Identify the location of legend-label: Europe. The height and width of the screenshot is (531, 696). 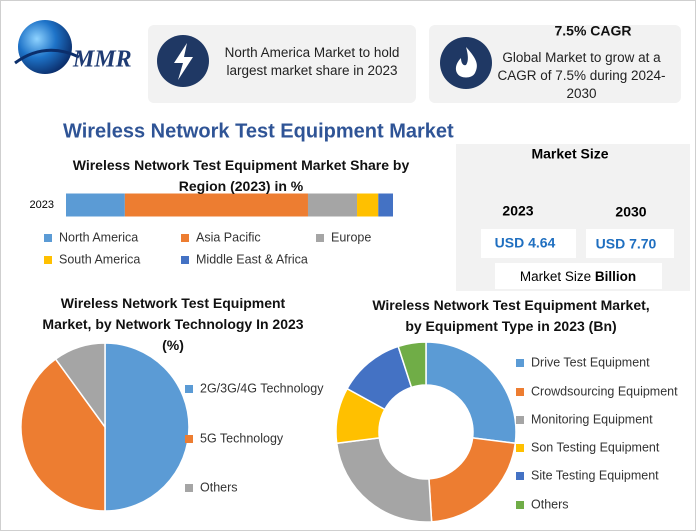
(351, 237).